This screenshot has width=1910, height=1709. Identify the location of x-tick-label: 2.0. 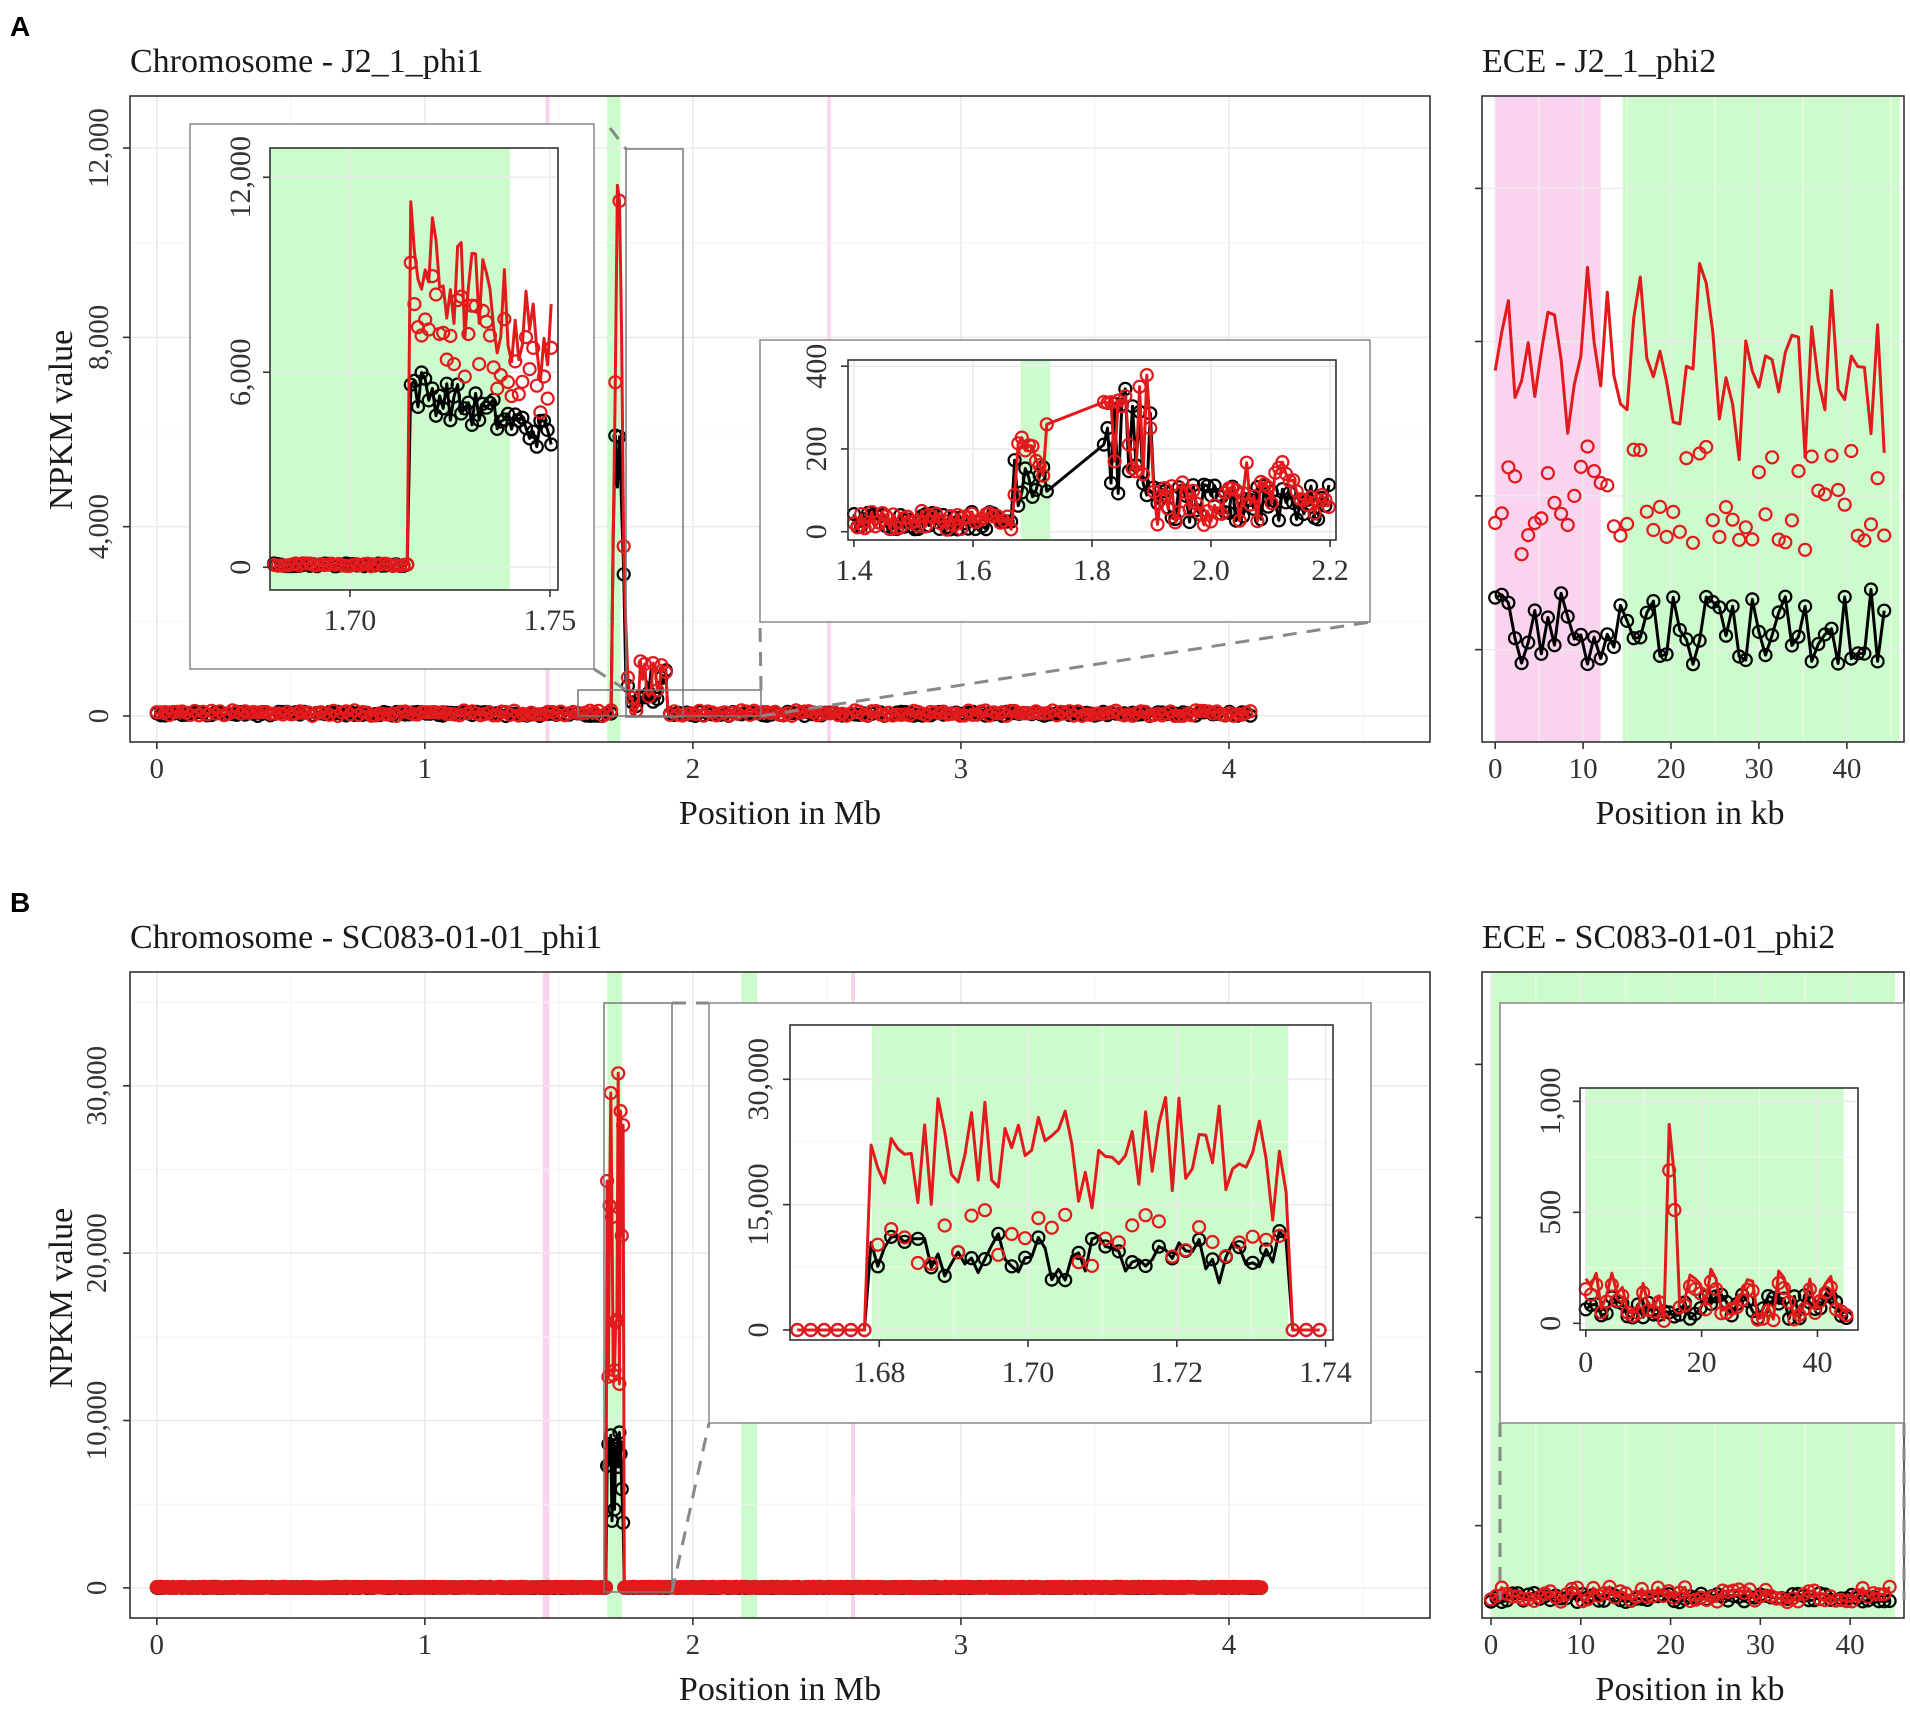
(1211, 570).